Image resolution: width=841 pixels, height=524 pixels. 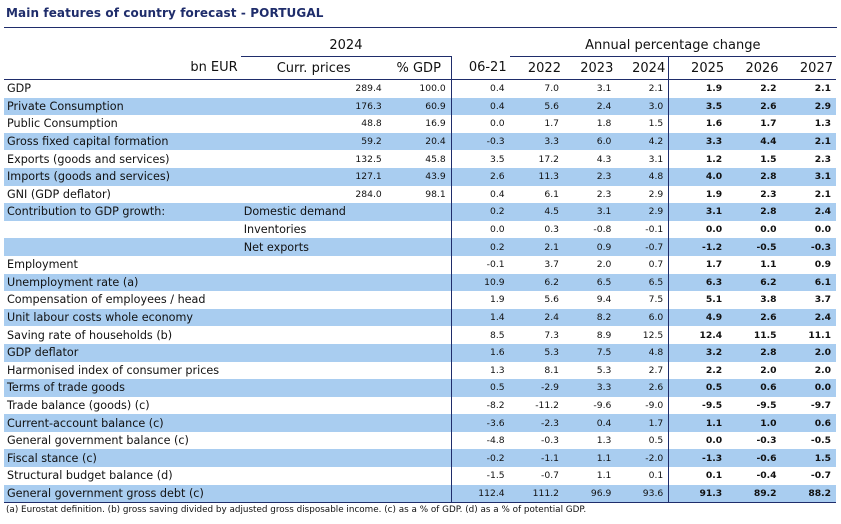 I want to click on cell-06-21: -0.2, so click(x=480, y=458).